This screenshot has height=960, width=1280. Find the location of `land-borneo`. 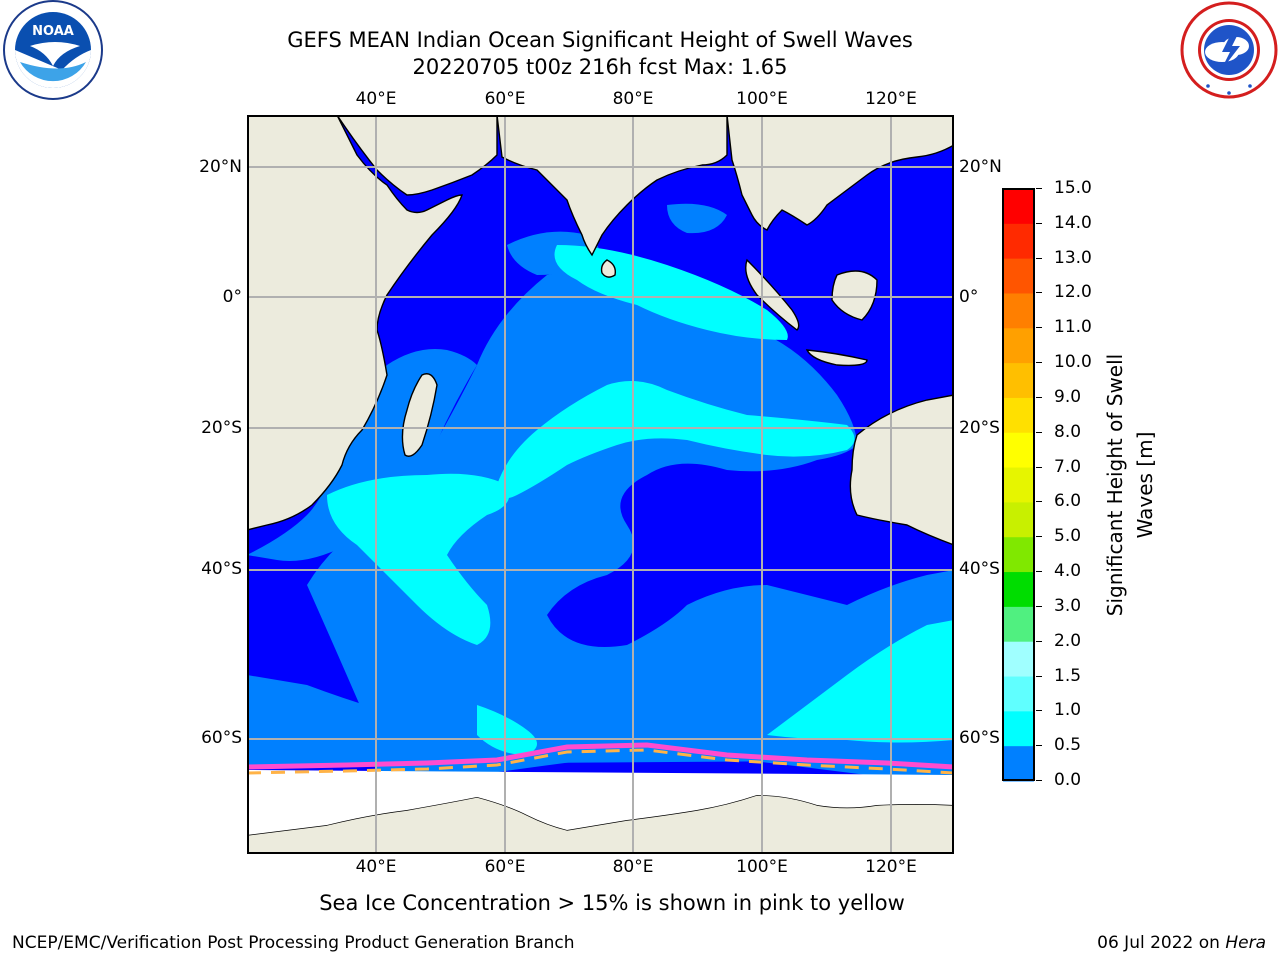

land-borneo is located at coordinates (854, 295).